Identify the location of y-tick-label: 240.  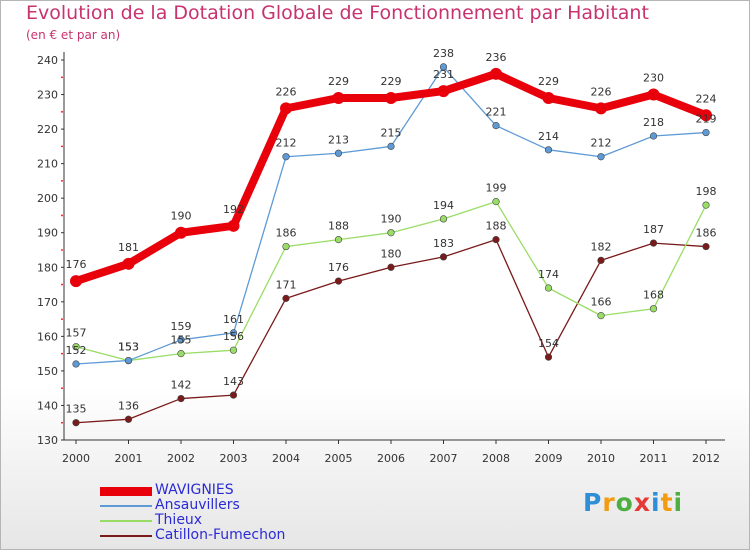
(47, 60).